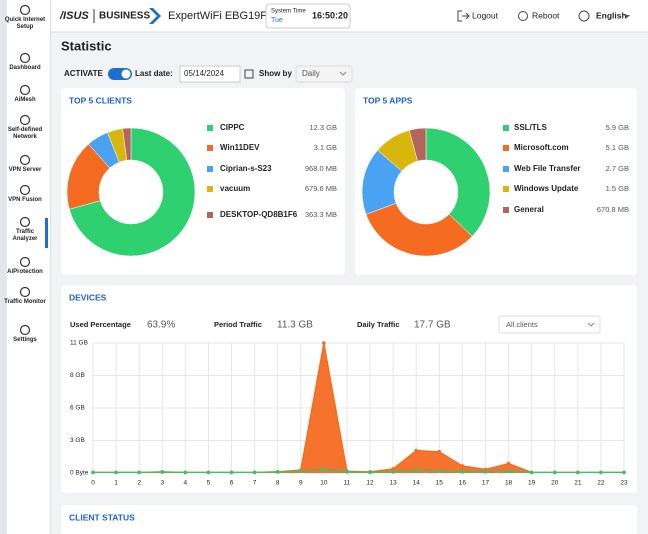 This screenshot has height=534, width=648. Describe the element at coordinates (232, 483) in the screenshot. I see `x-tick-label: 6` at that location.